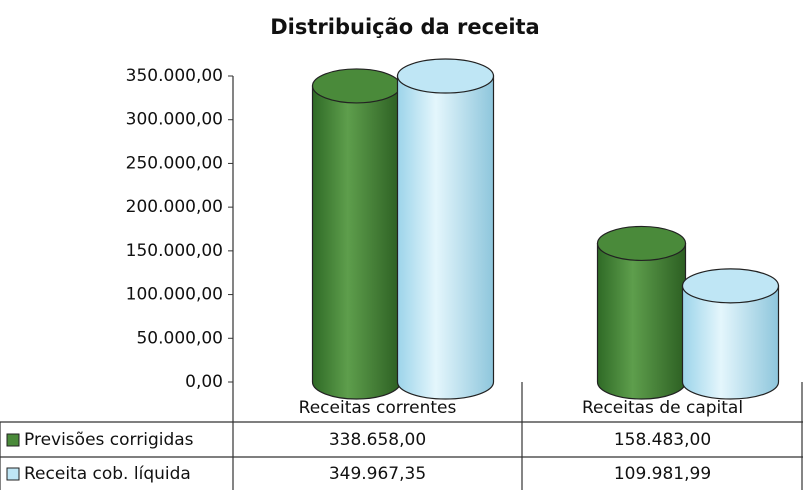 The height and width of the screenshot is (490, 803). What do you see at coordinates (662, 440) in the screenshot?
I see `table-value: 158.483,00` at bounding box center [662, 440].